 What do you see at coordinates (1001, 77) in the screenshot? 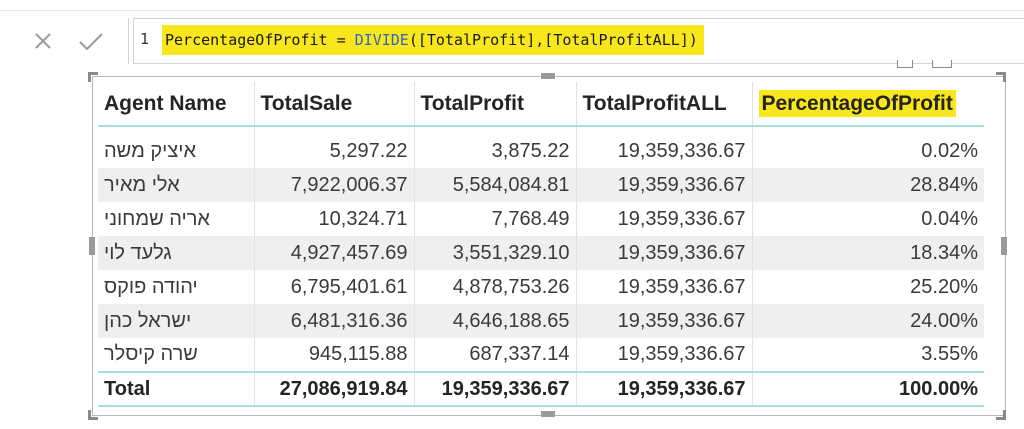
I see `resize-handle-top-right` at bounding box center [1001, 77].